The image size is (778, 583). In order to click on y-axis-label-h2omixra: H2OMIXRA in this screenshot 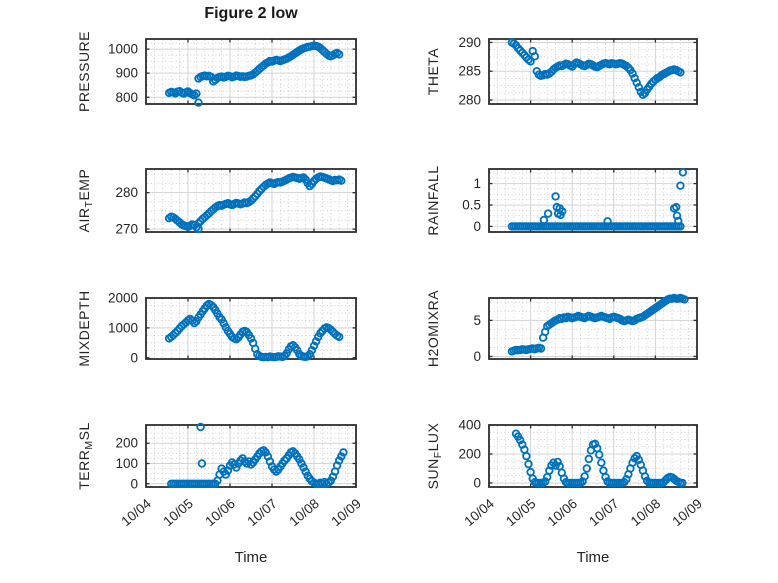, I will do `click(433, 328)`.